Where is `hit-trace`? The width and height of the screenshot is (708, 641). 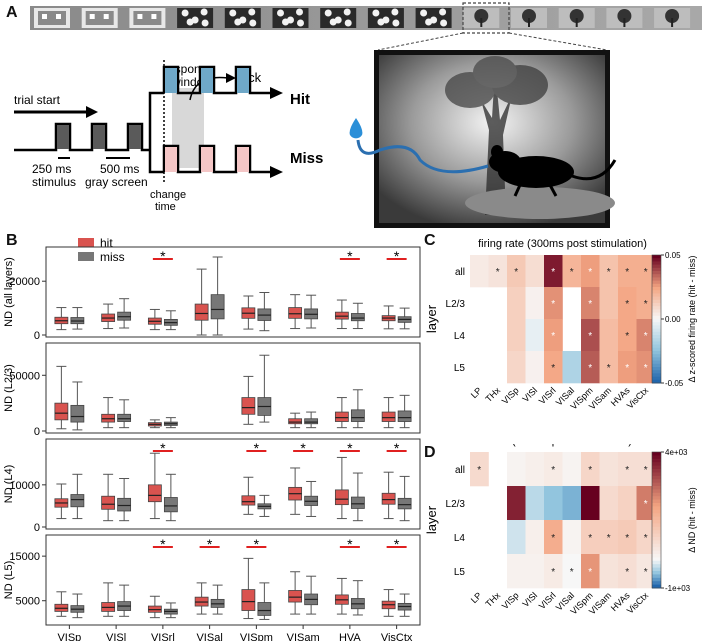
hit-trace is located at coordinates (216, 80).